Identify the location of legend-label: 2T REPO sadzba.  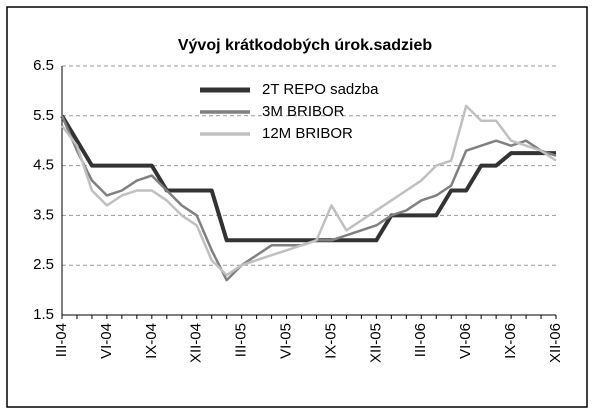
(320, 89).